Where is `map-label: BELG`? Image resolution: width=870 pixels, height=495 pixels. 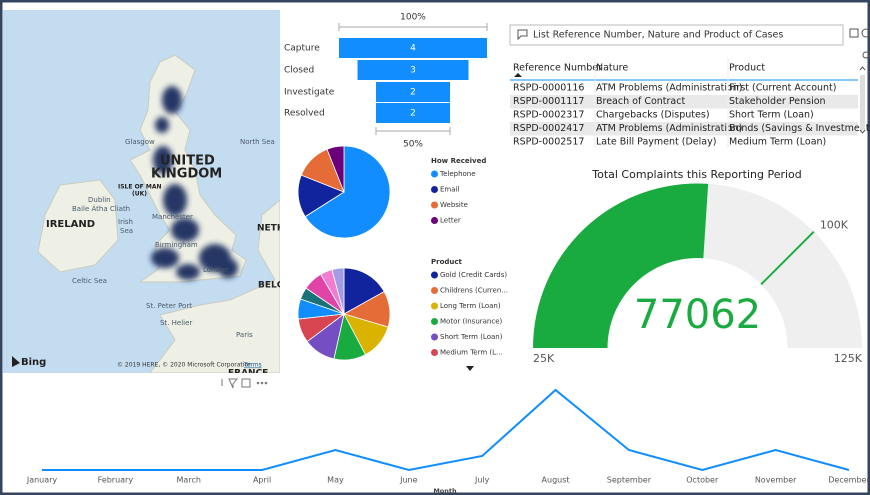
map-label: BELG is located at coordinates (271, 286).